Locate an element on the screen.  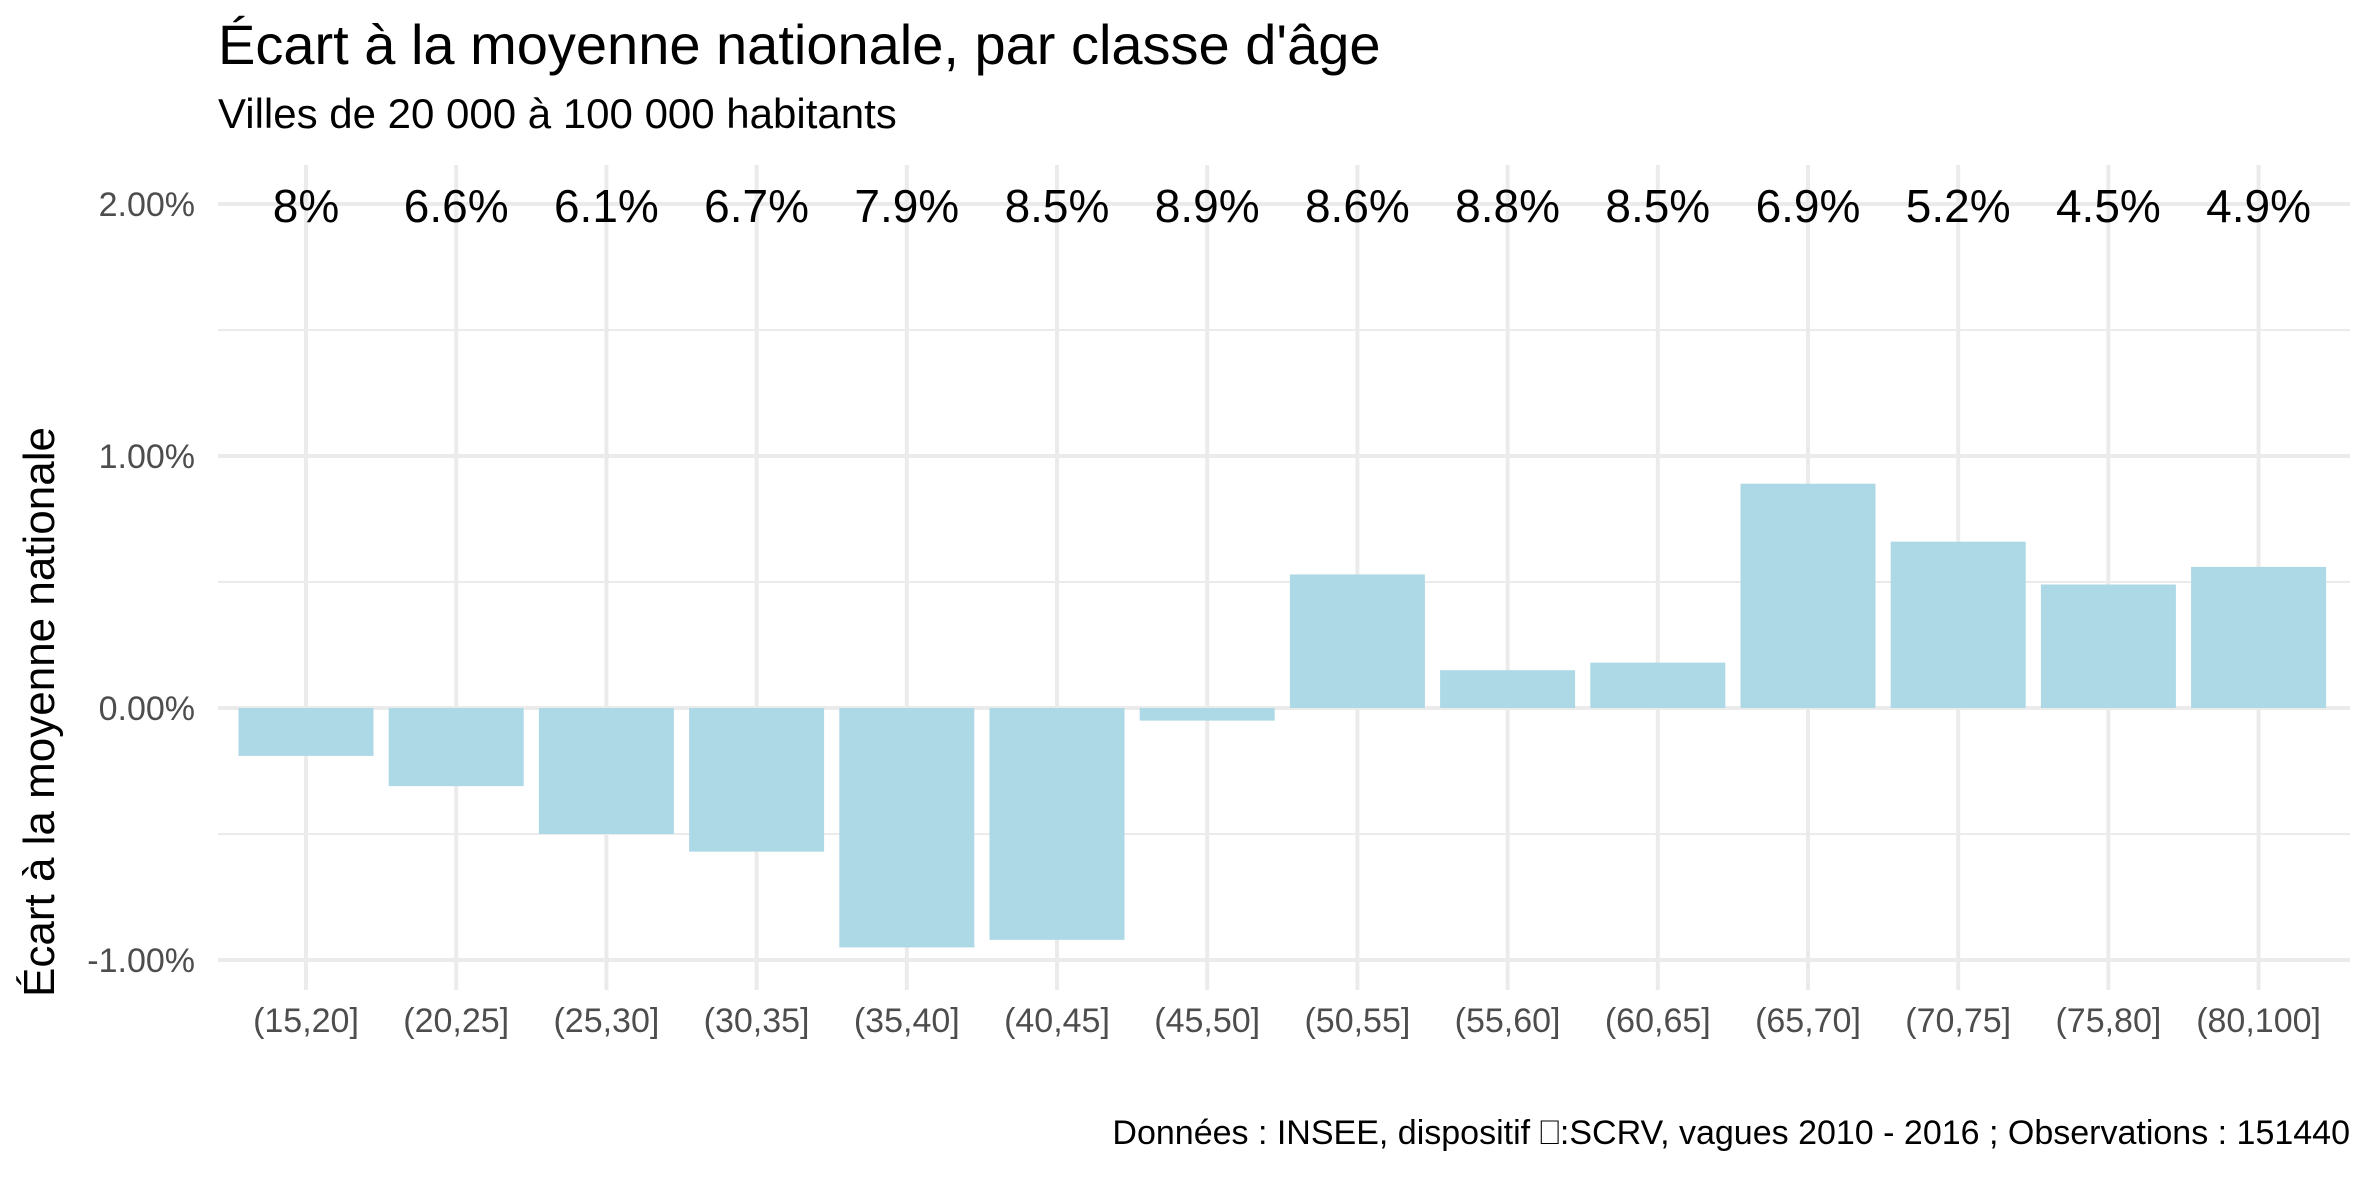
x-tick-label: (80,100] is located at coordinates (2258, 1021).